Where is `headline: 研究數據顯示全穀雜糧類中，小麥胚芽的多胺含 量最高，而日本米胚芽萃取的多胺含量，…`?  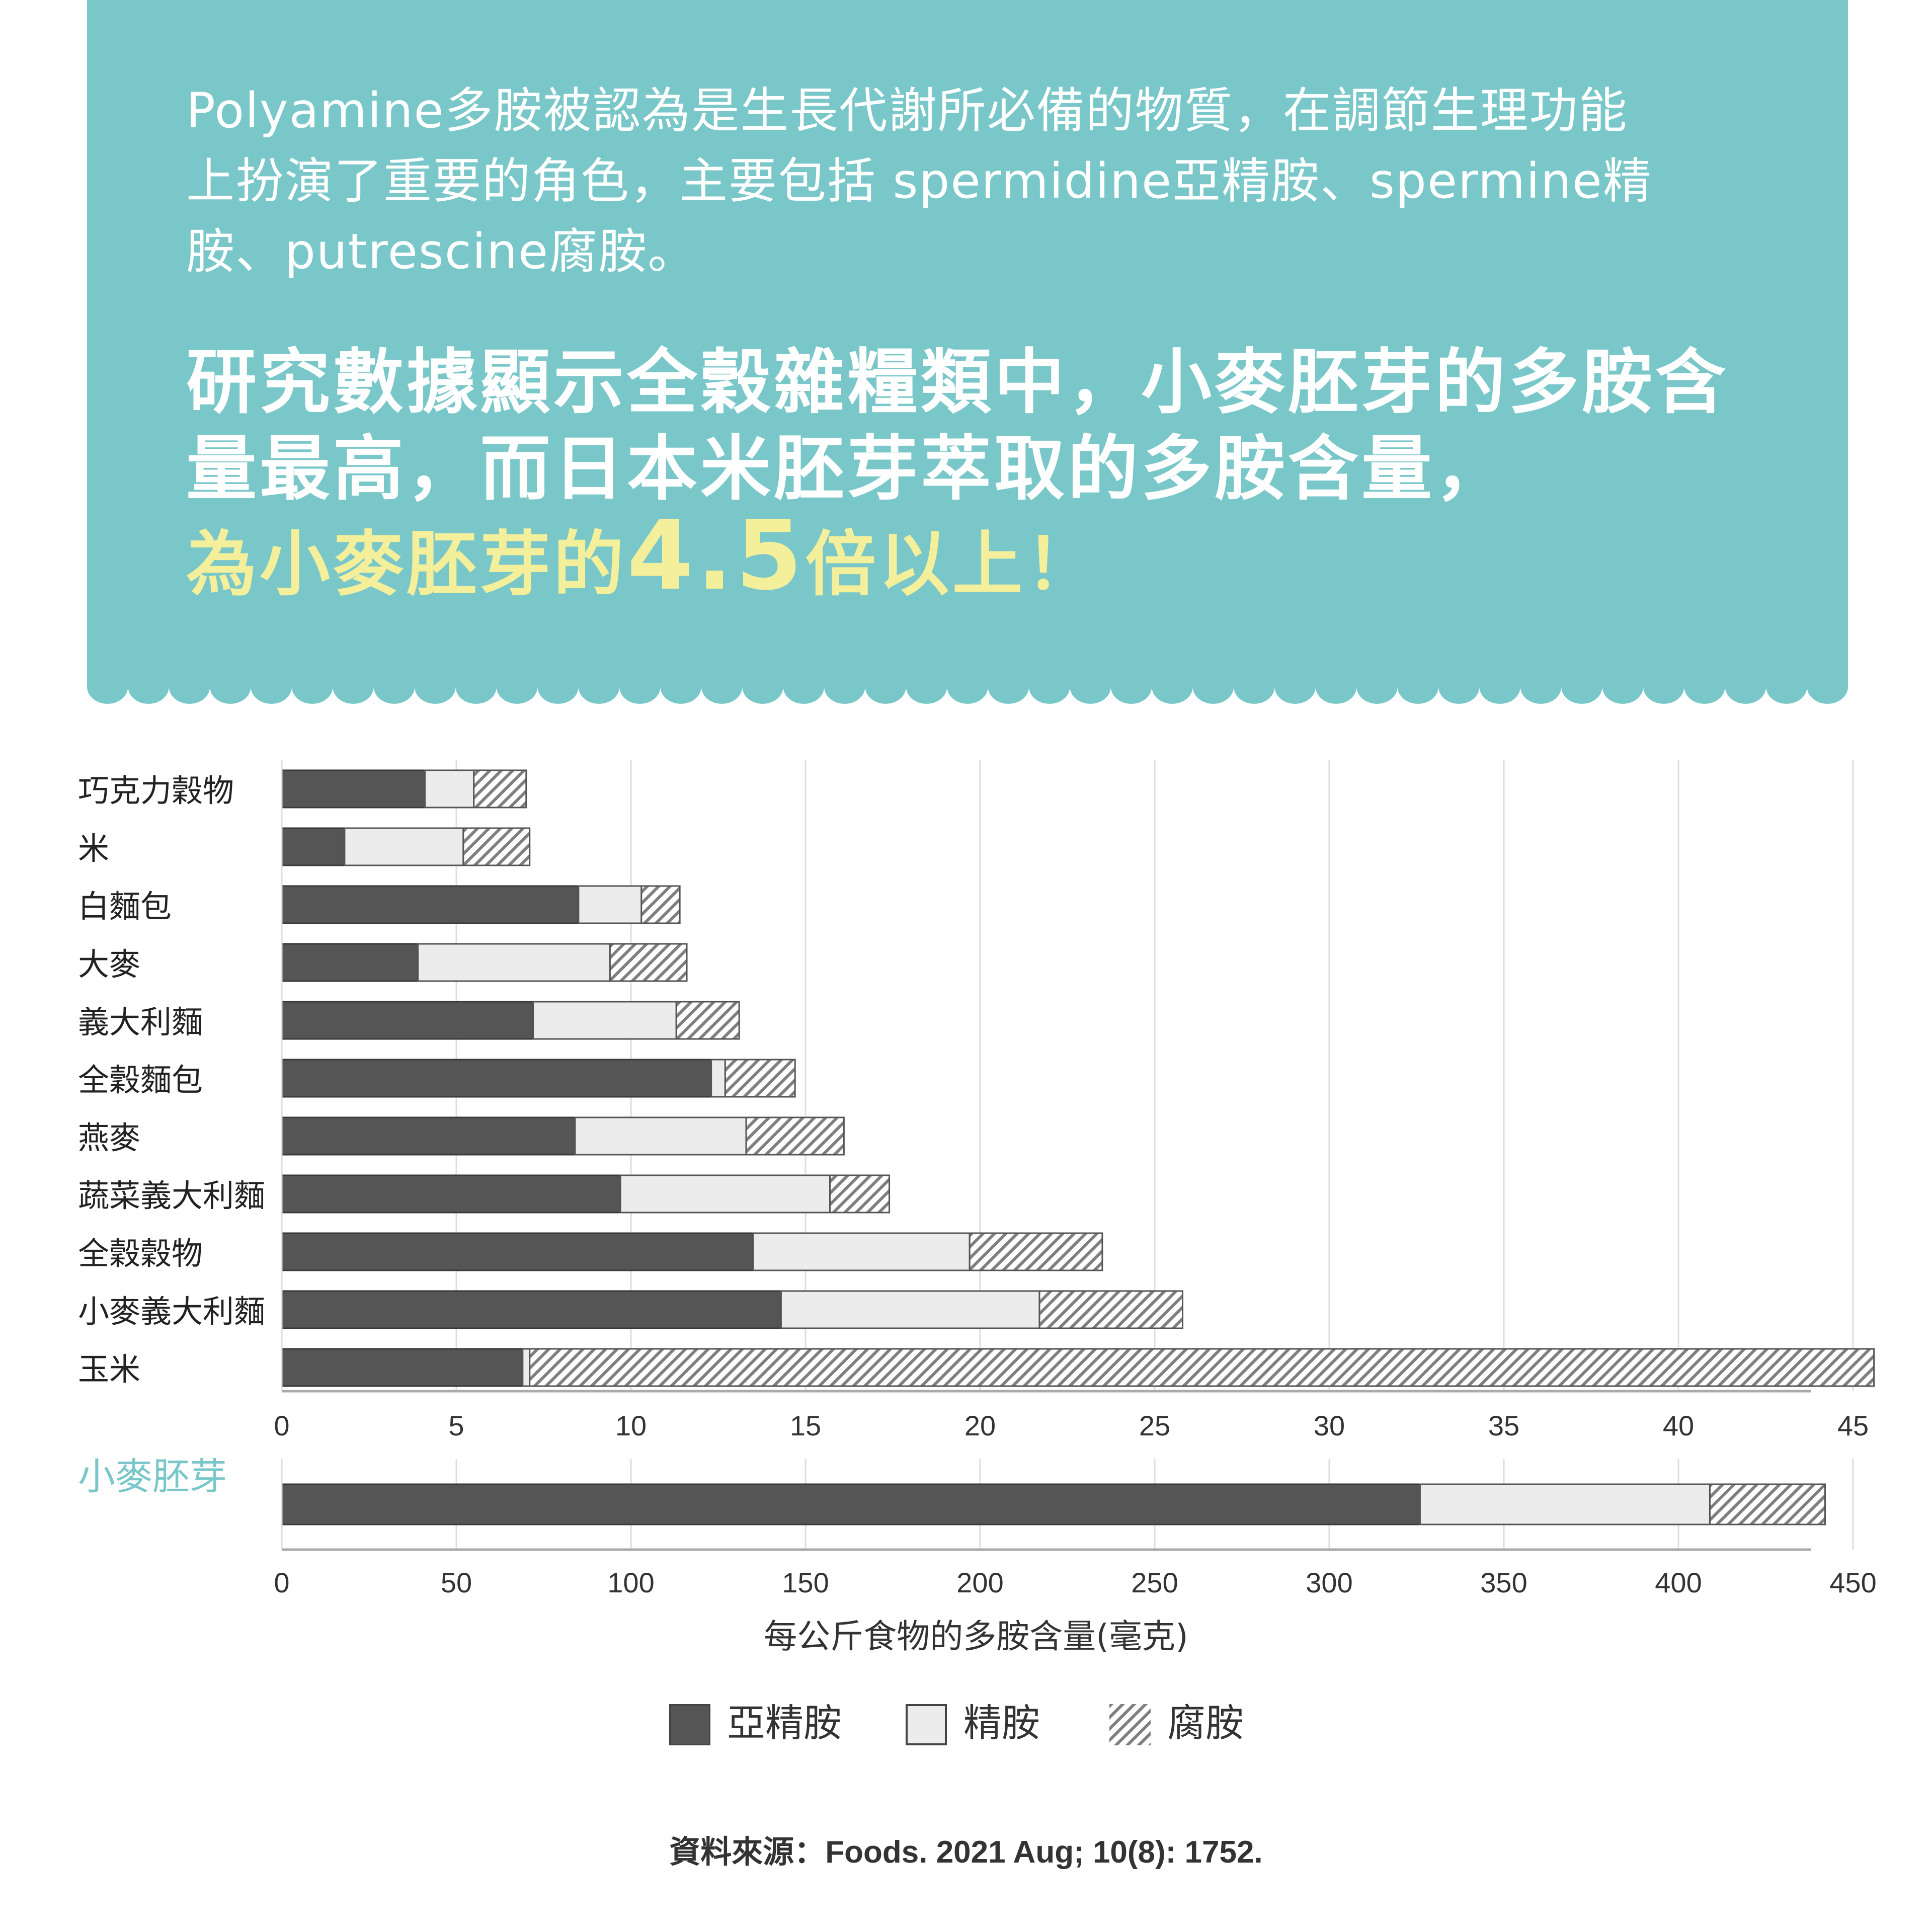 headline: 研究數據顯示全穀雜糧類中，小麥胚芽的多胺含 量最高，而日本米胚芽萃取的多胺含量，… is located at coordinates (991, 474).